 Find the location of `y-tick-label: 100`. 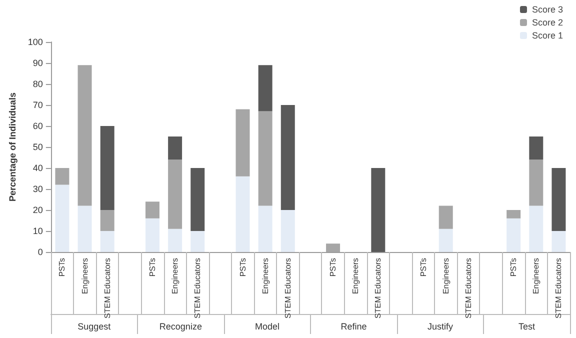

y-tick-label: 100 is located at coordinates (35, 42).